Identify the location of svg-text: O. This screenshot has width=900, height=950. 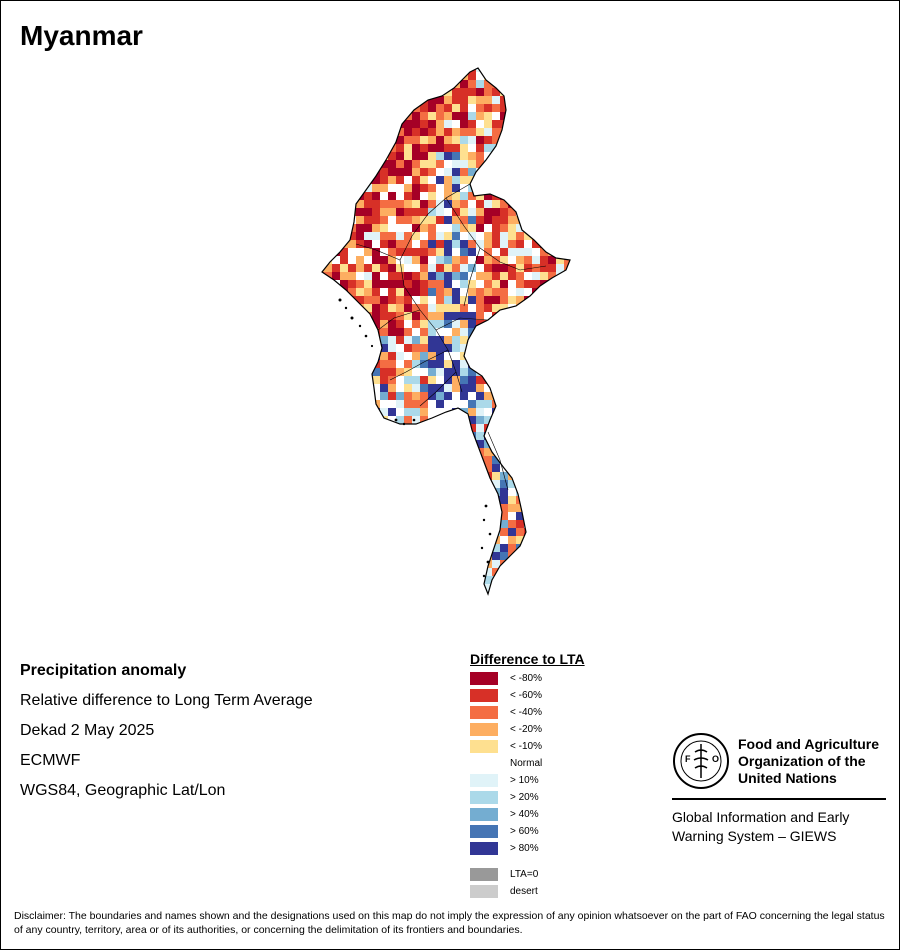
(715, 759).